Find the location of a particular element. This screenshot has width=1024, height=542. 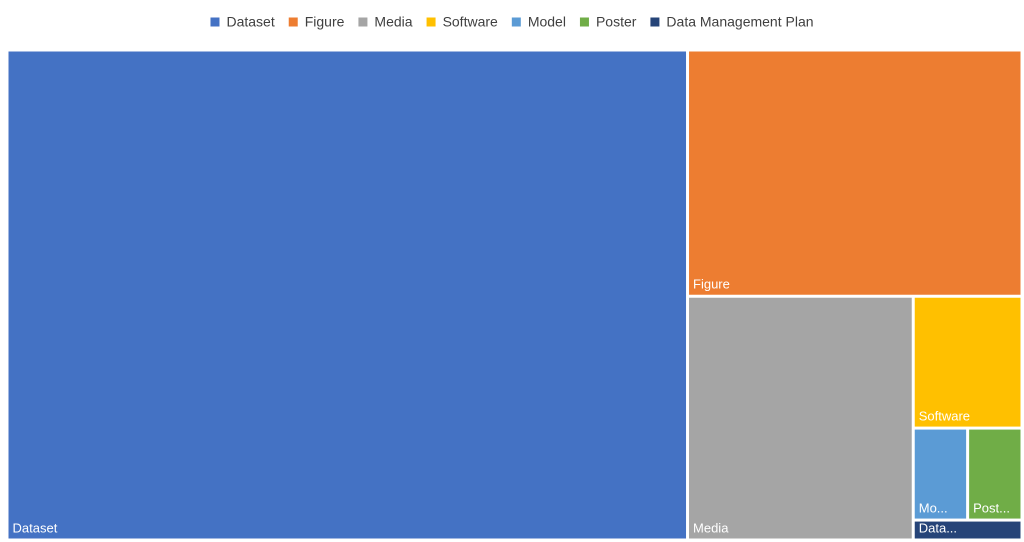

legend-item-data-management-plan: Data Management Plan is located at coordinates (732, 22).